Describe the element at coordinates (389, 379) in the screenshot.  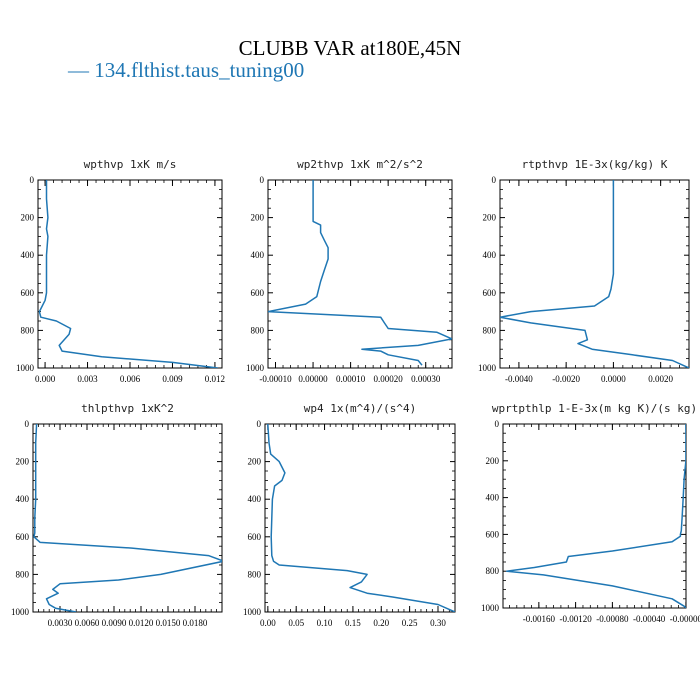
I see `x-tick-label: 0.00020` at that location.